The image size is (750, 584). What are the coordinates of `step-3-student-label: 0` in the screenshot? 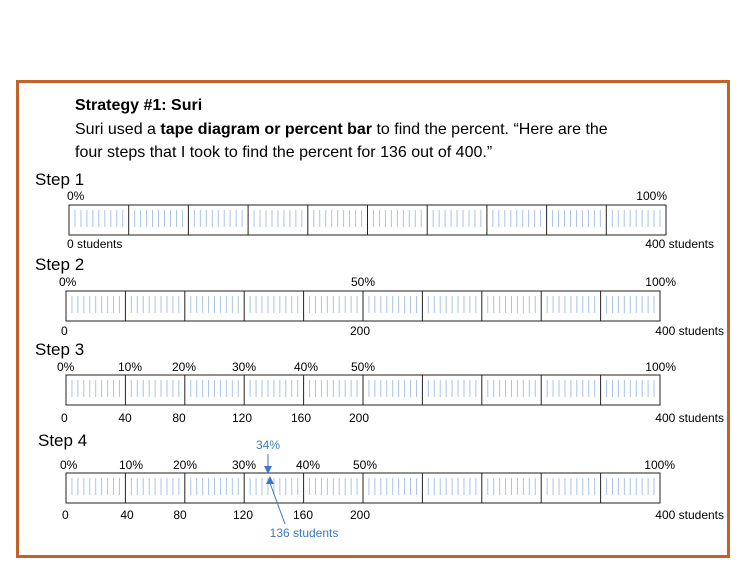 It's located at (64, 418).